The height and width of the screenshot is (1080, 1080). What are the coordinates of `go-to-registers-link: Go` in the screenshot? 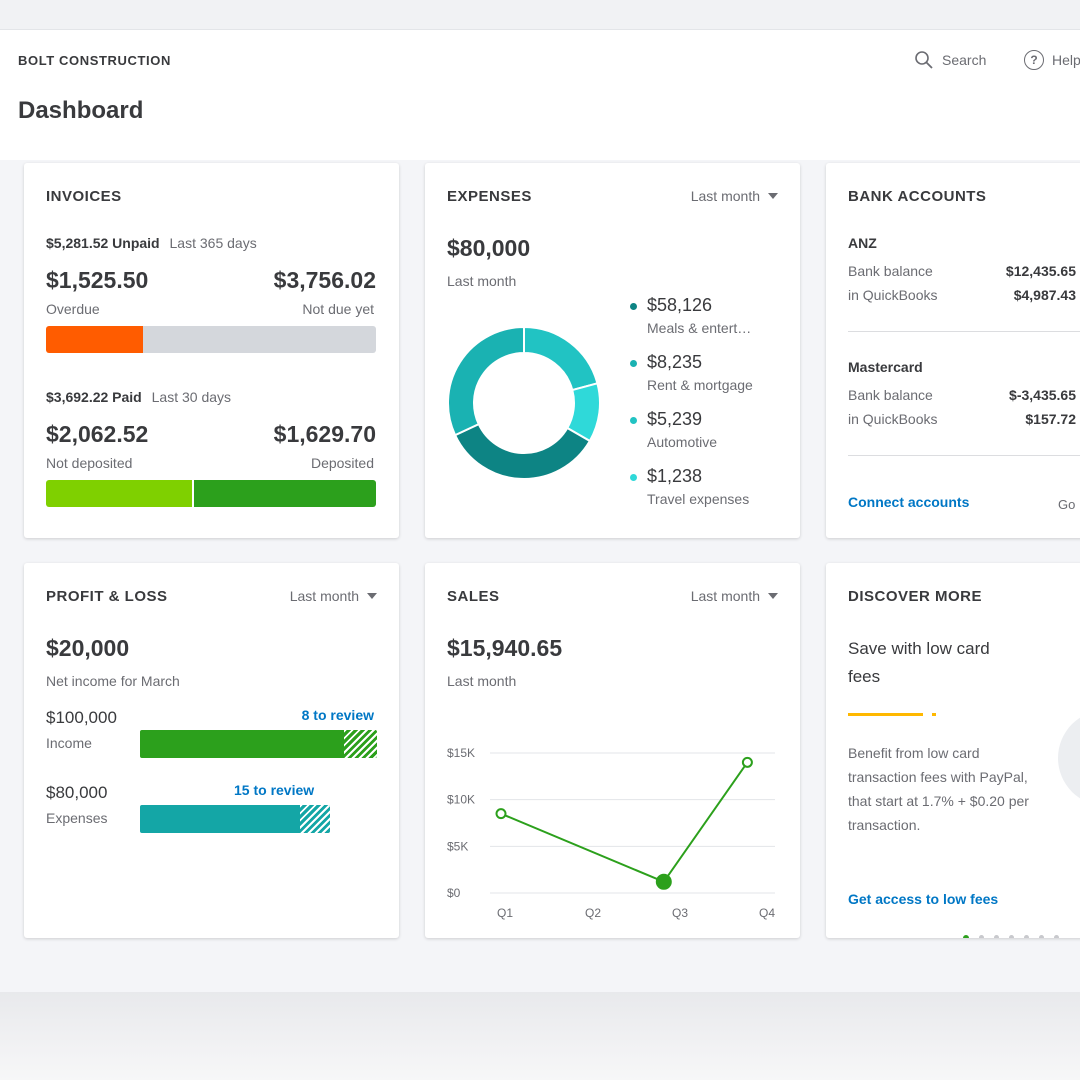 It's located at (1067, 504).